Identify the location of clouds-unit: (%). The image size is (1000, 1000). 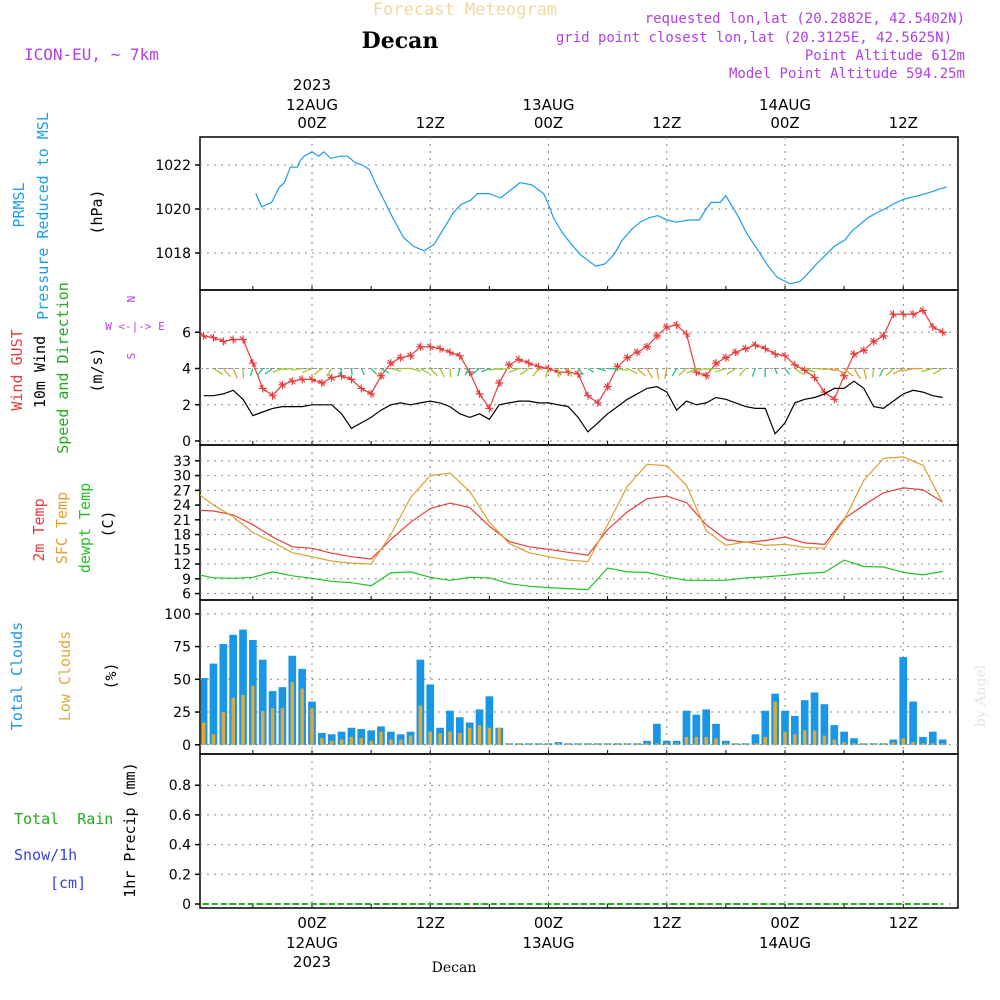
(111, 675).